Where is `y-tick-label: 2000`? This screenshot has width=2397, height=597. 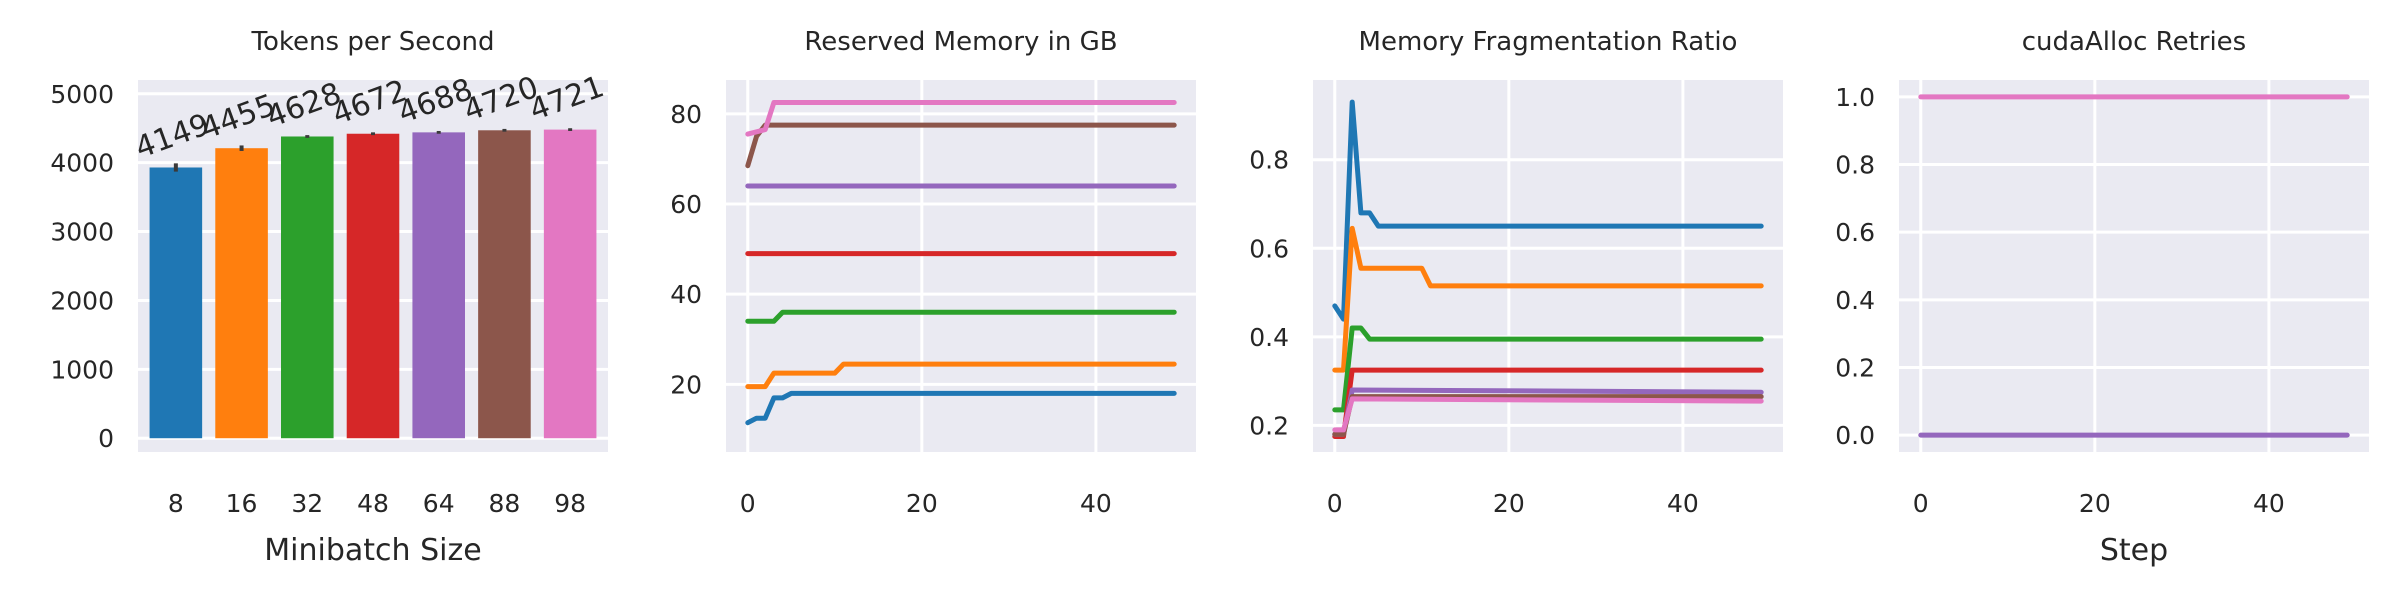
y-tick-label: 2000 is located at coordinates (82, 300).